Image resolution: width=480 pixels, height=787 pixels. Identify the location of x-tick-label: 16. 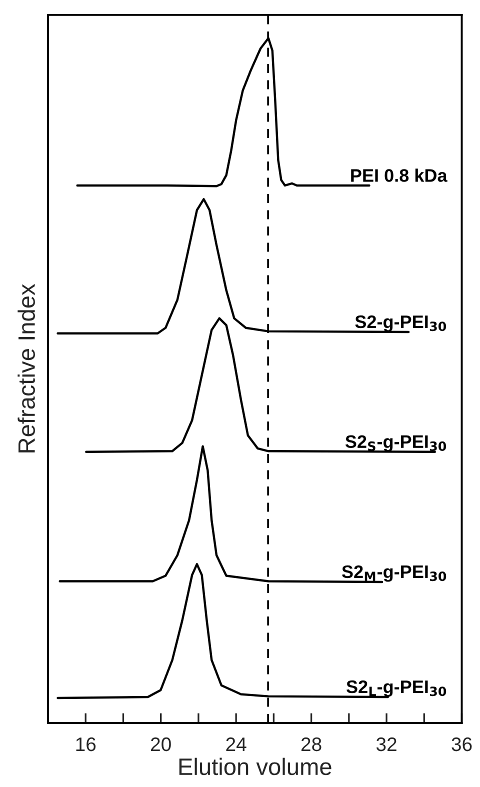
(86, 744).